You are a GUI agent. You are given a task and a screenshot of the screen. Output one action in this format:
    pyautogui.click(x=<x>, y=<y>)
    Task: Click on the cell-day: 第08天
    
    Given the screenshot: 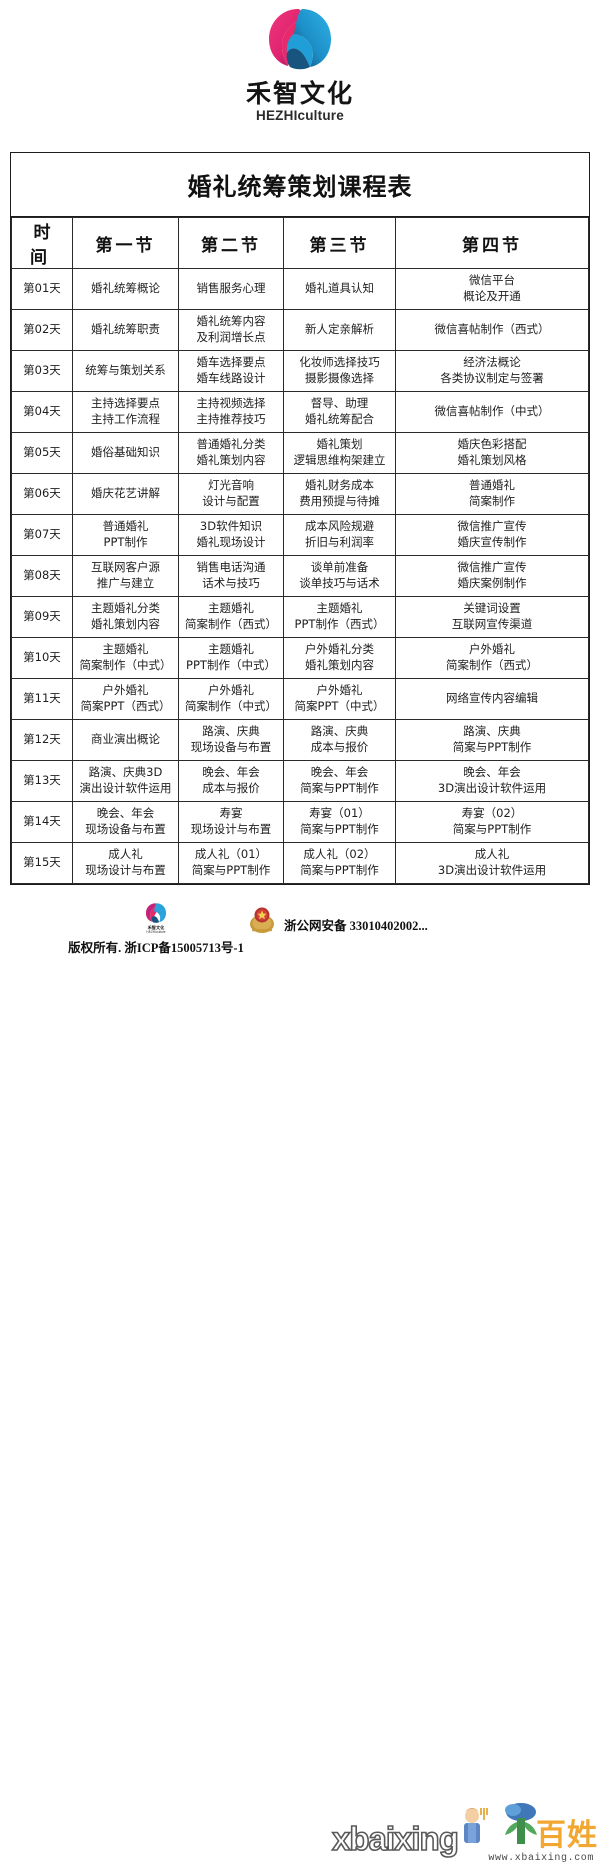 What is the action you would take?
    pyautogui.click(x=42, y=576)
    